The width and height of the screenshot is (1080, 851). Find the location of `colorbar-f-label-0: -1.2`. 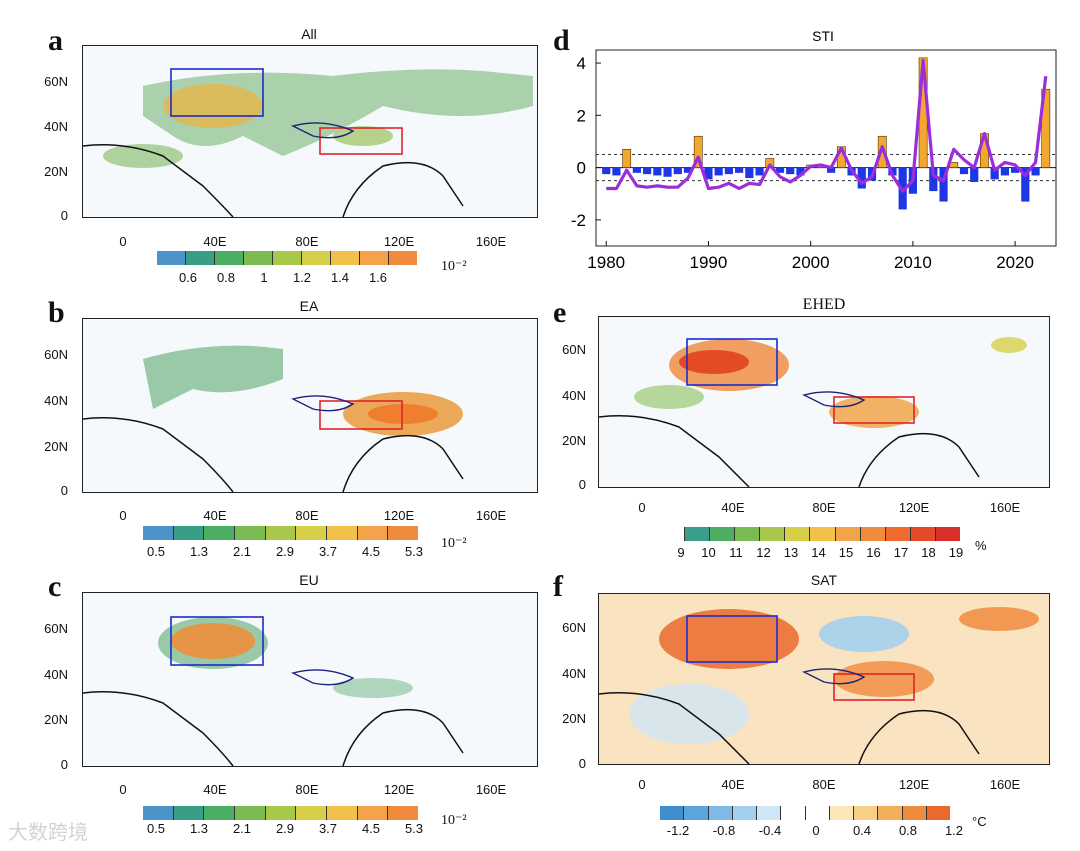

colorbar-f-label-0: -1.2 is located at coordinates (678, 830).